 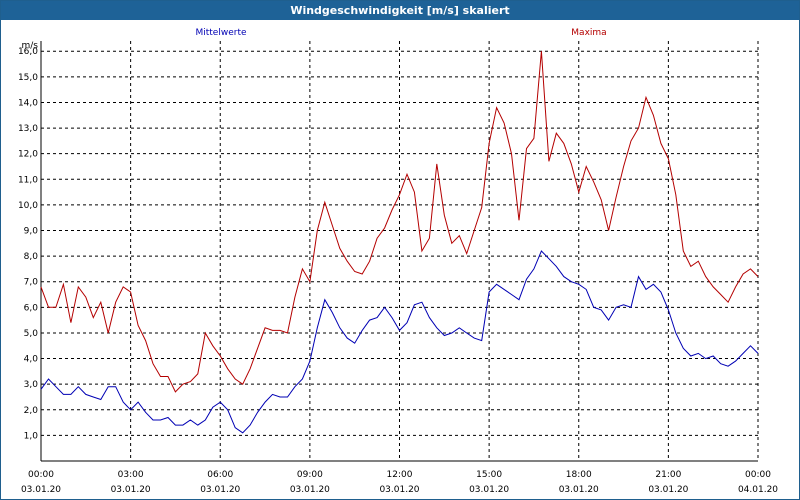 What do you see at coordinates (28, 206) in the screenshot?
I see `y-tick-label: 10,0` at bounding box center [28, 206].